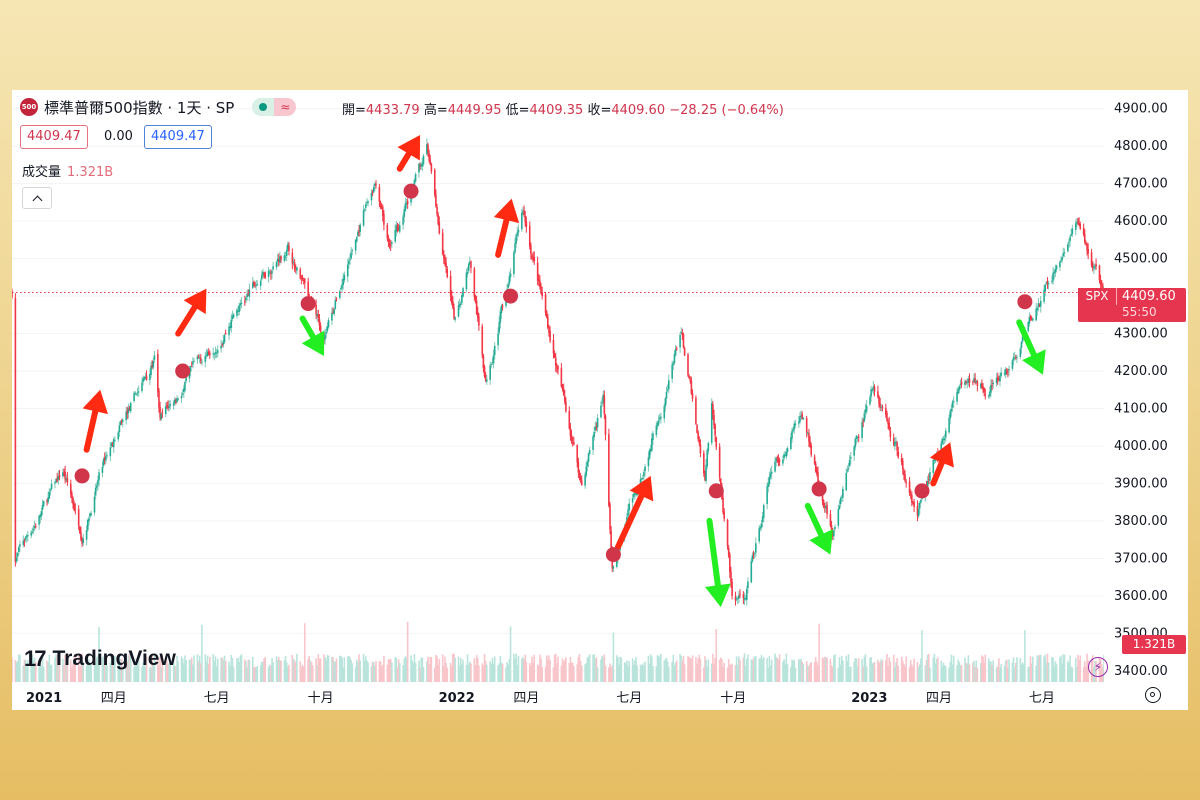 The image size is (1200, 800). I want to click on symbol-title-row: 500 標準普爾500指數 · 1天 · SP ≈, so click(158, 107).